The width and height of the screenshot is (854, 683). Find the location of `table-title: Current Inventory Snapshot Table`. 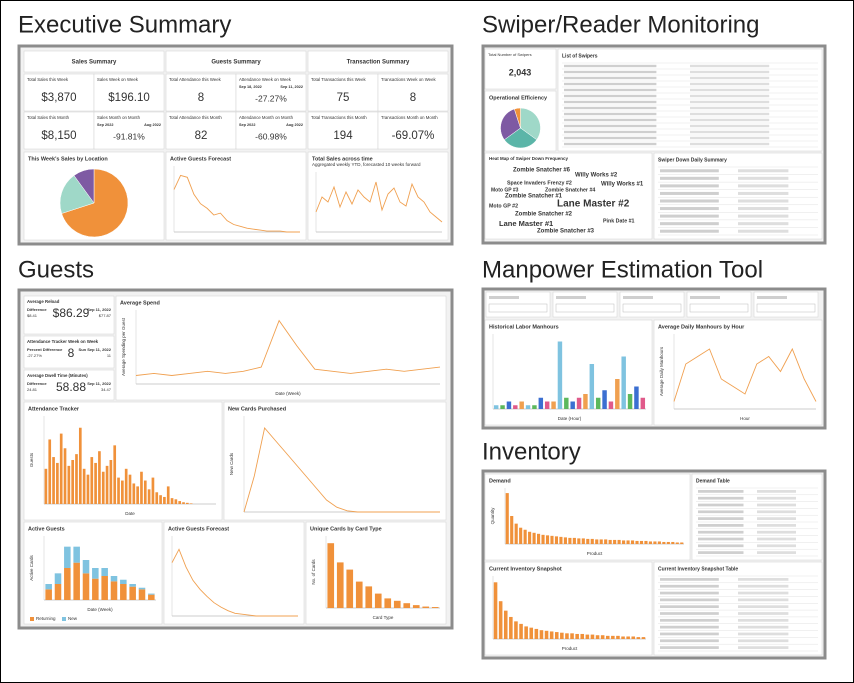

table-title: Current Inventory Snapshot Table is located at coordinates (698, 569).